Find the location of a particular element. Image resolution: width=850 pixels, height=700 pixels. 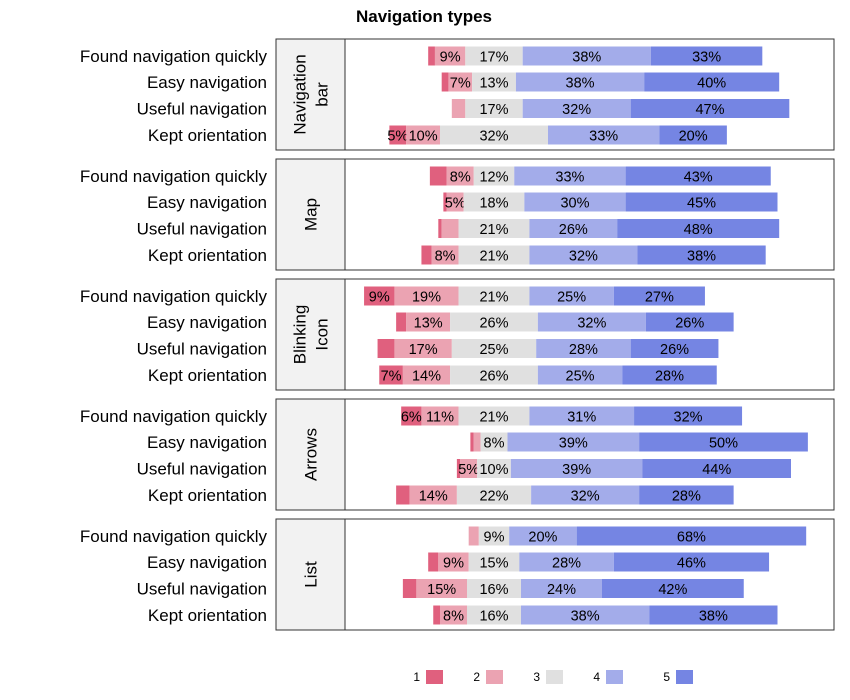

facet-strip is located at coordinates (310, 334).